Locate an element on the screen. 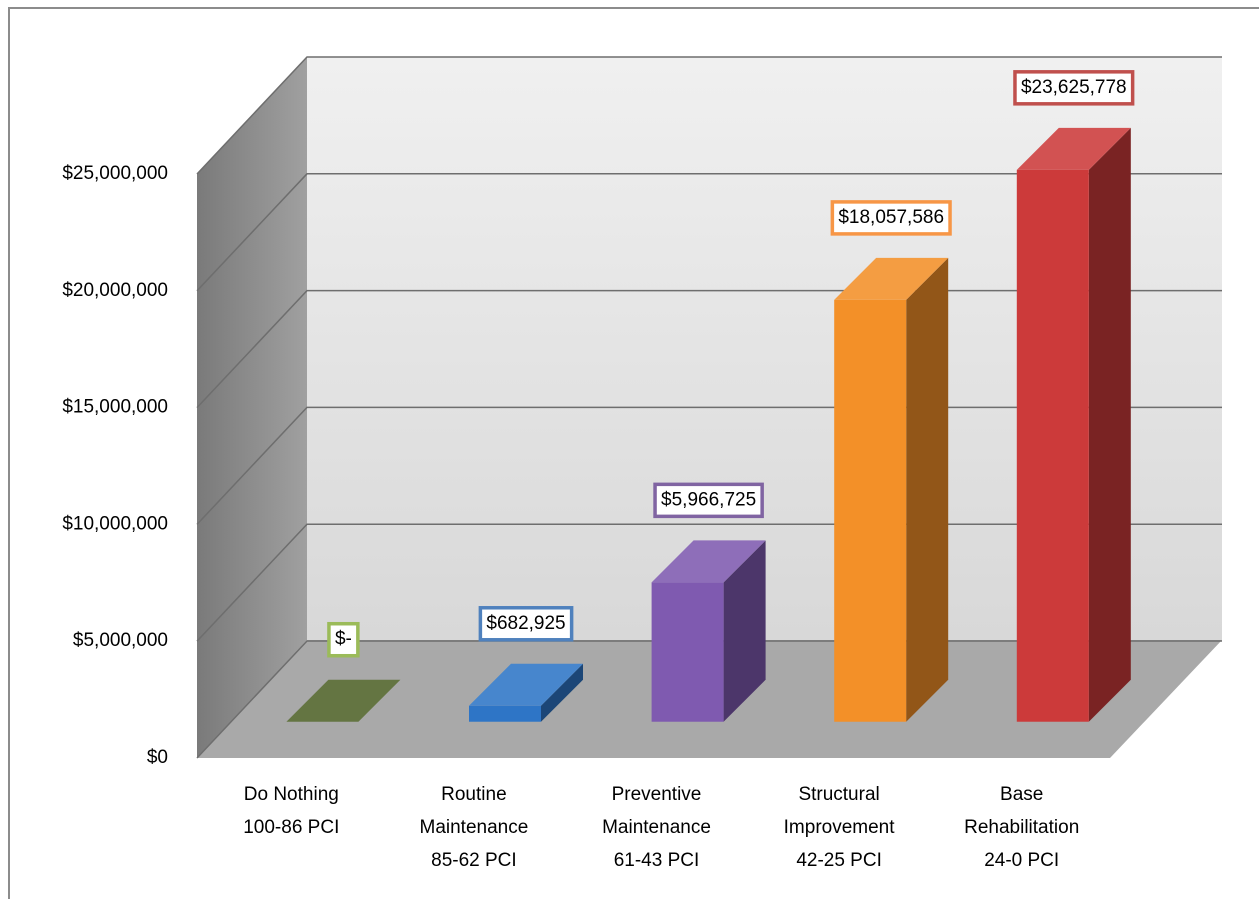 The width and height of the screenshot is (1259, 904). y-tick-label: $5,000,000 is located at coordinates (120, 640).